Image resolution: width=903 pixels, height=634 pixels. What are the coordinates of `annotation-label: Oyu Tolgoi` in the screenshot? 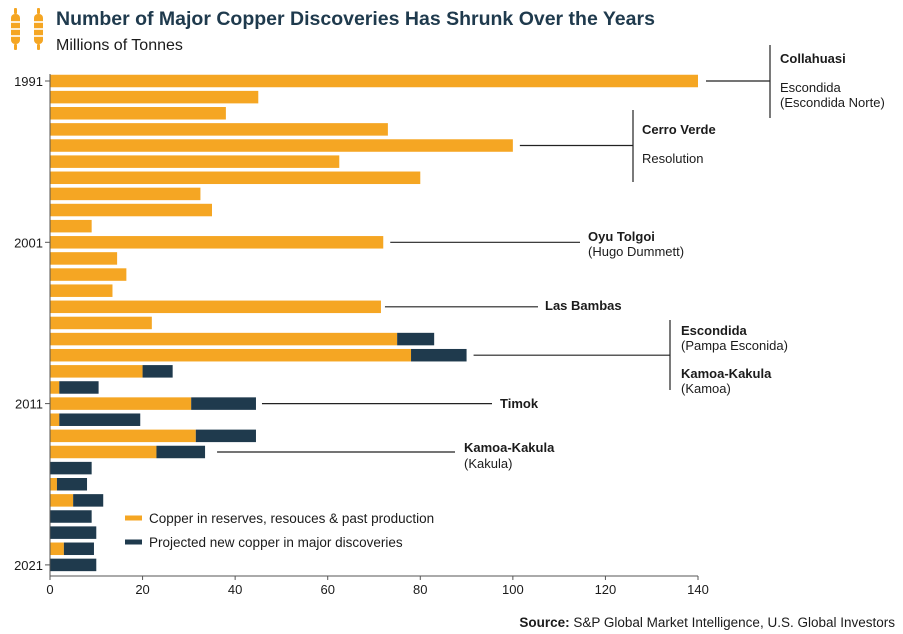 It's located at (621, 236).